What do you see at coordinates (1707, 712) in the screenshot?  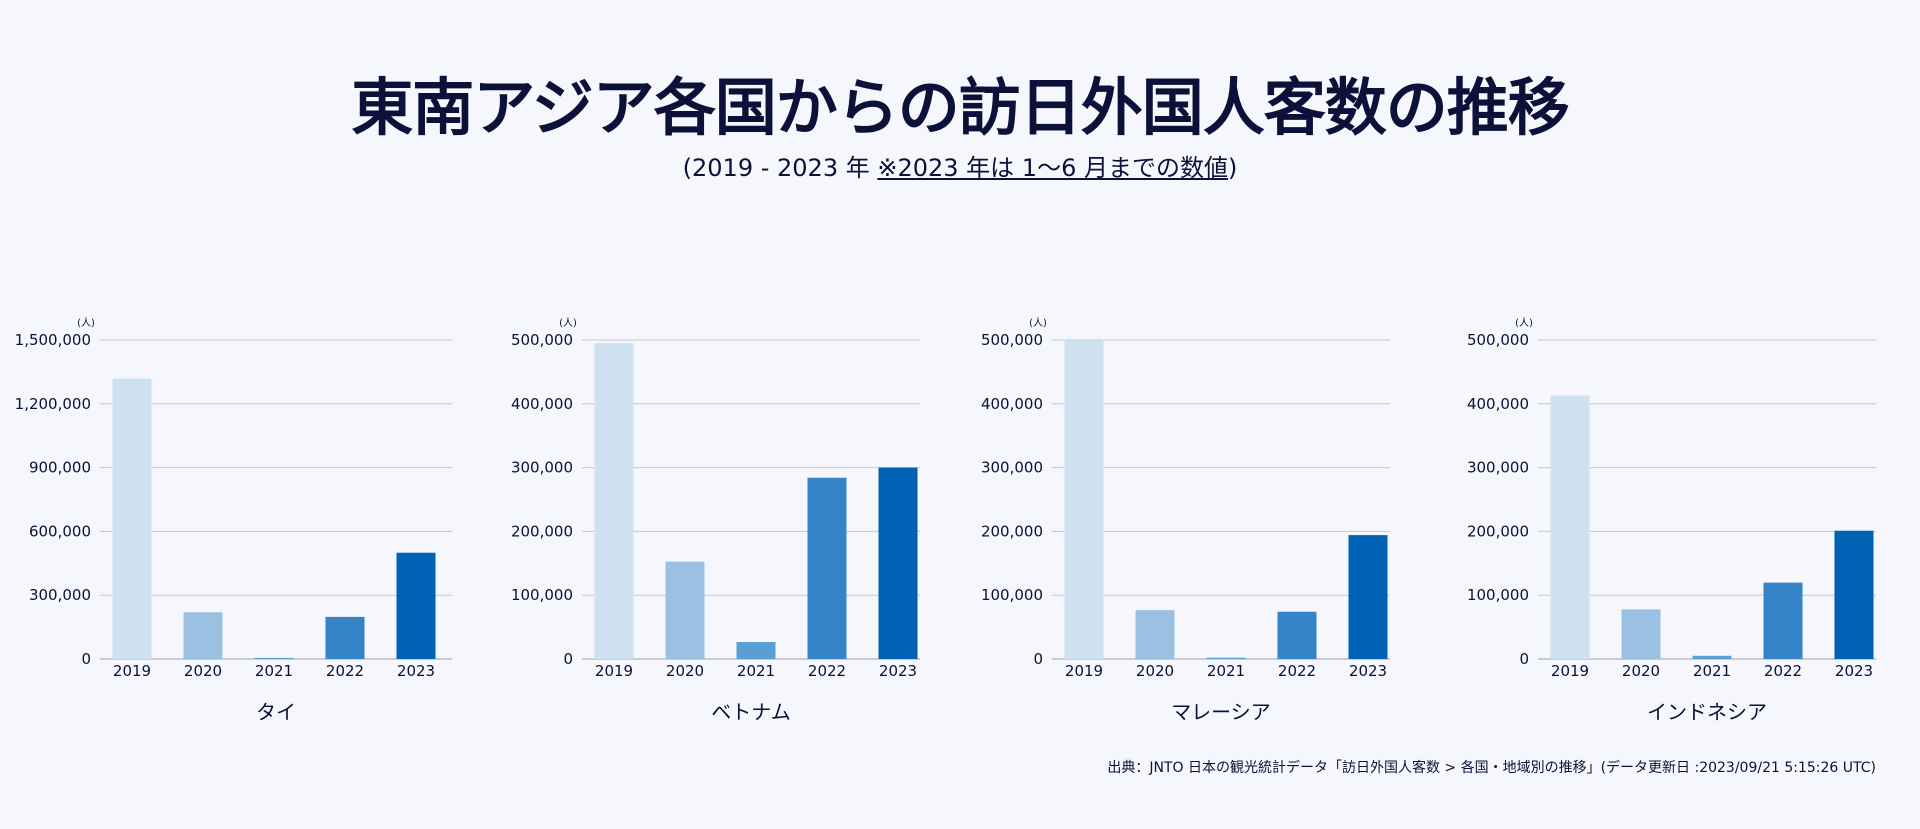 I see `country-label: インドネシア` at bounding box center [1707, 712].